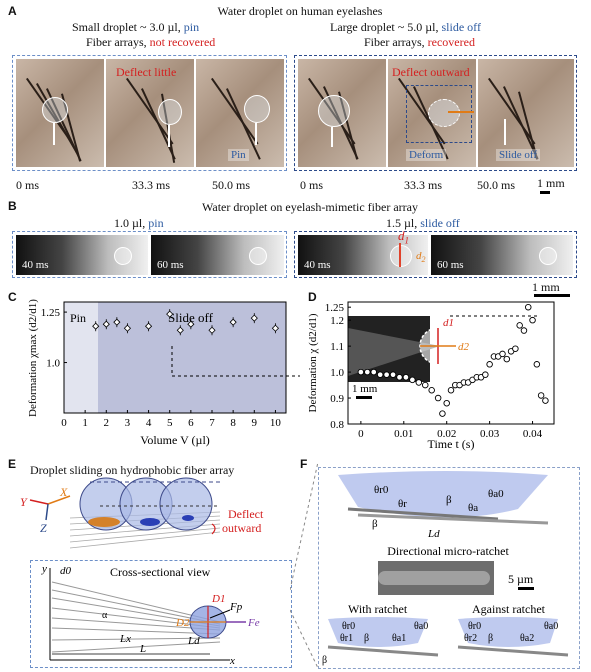 The image size is (591, 672). Describe the element at coordinates (12, 206) in the screenshot. I see `panel-label-b: B` at that location.